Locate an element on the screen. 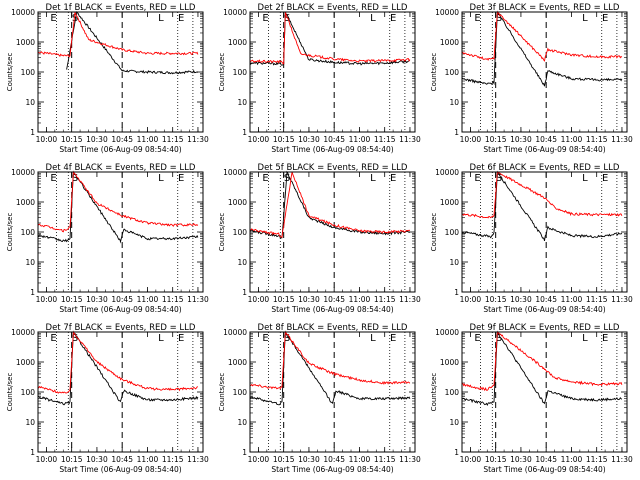  panel-title: Det 9f BLACK = Events, RED = LLD is located at coordinates (545, 328).